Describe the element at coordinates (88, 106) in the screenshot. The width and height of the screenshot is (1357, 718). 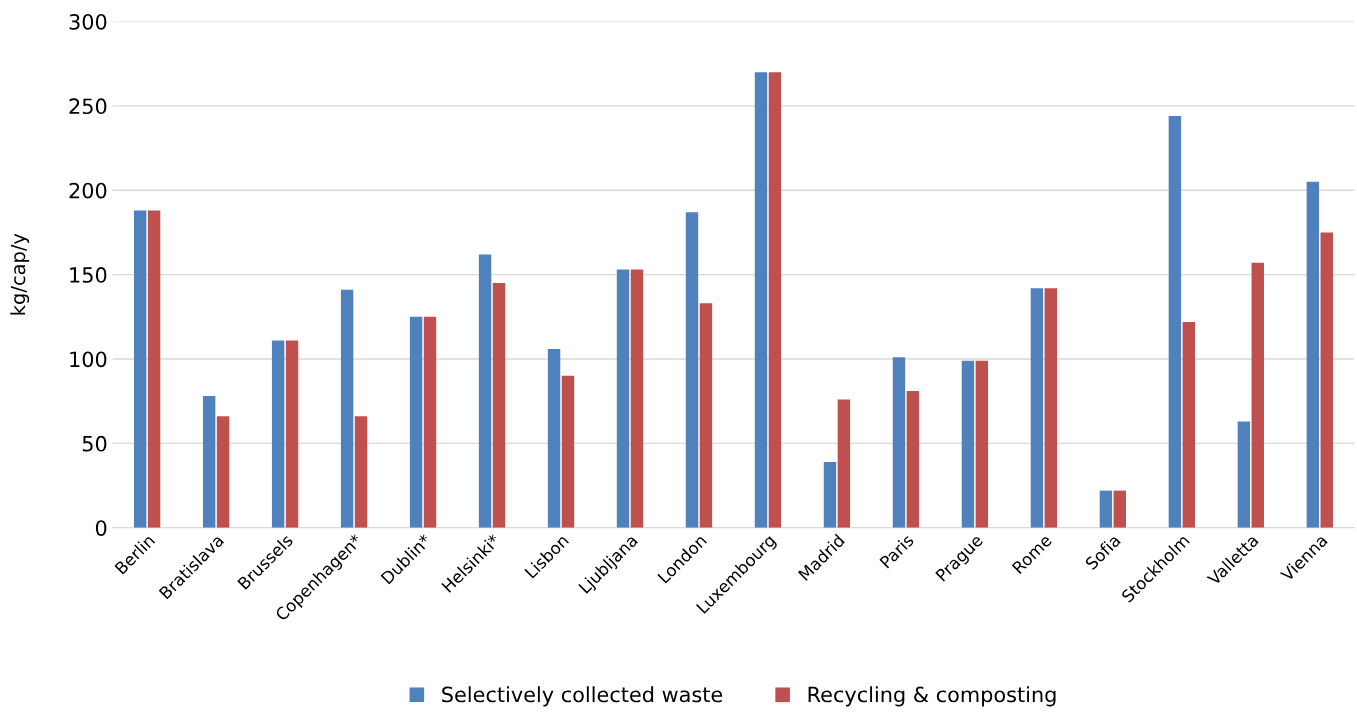
I see `y-tick-label: 250` at that location.